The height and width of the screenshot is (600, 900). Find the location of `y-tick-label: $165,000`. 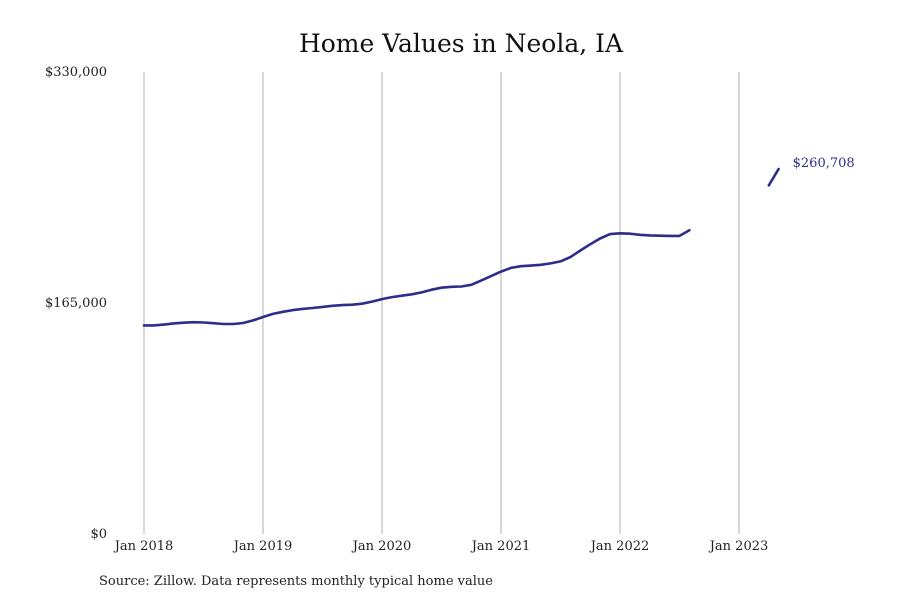

y-tick-label: $165,000 is located at coordinates (76, 303).